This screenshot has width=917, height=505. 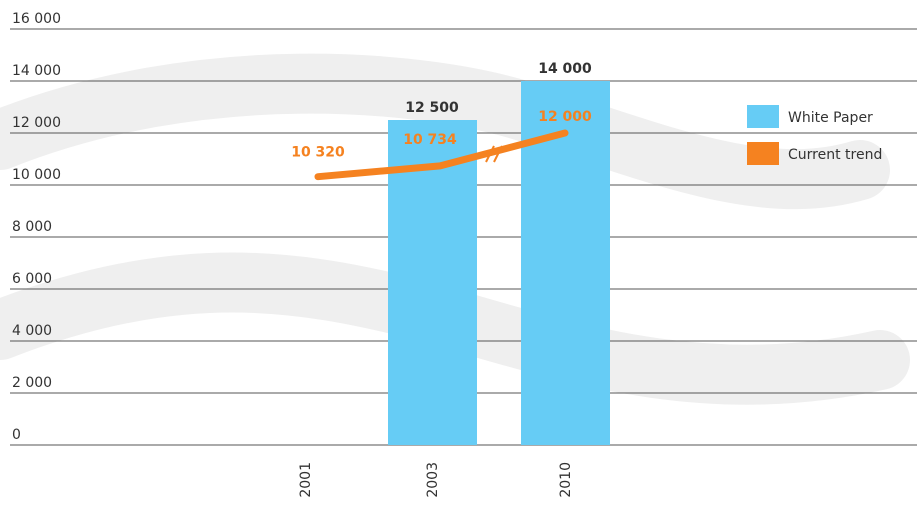 I want to click on y-tick-label: 2 000, so click(x=32, y=383).